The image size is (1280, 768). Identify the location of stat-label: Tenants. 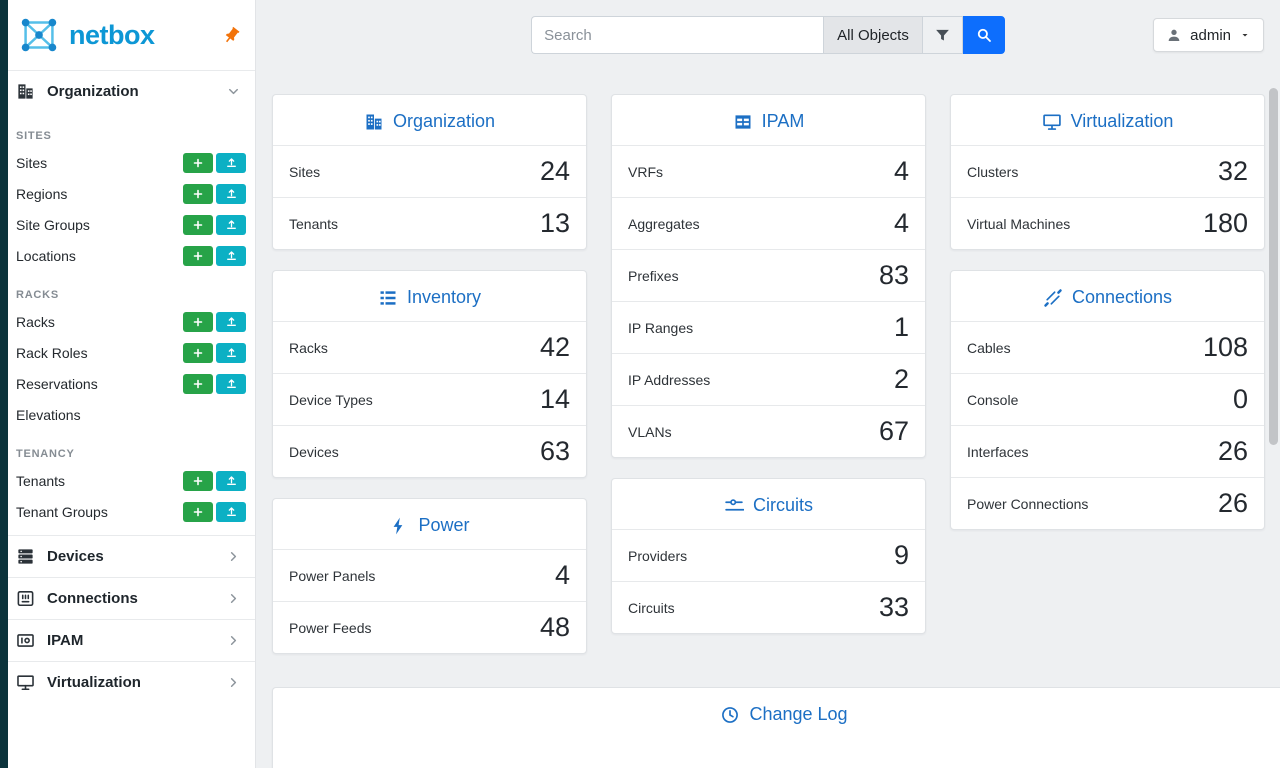
(314, 223).